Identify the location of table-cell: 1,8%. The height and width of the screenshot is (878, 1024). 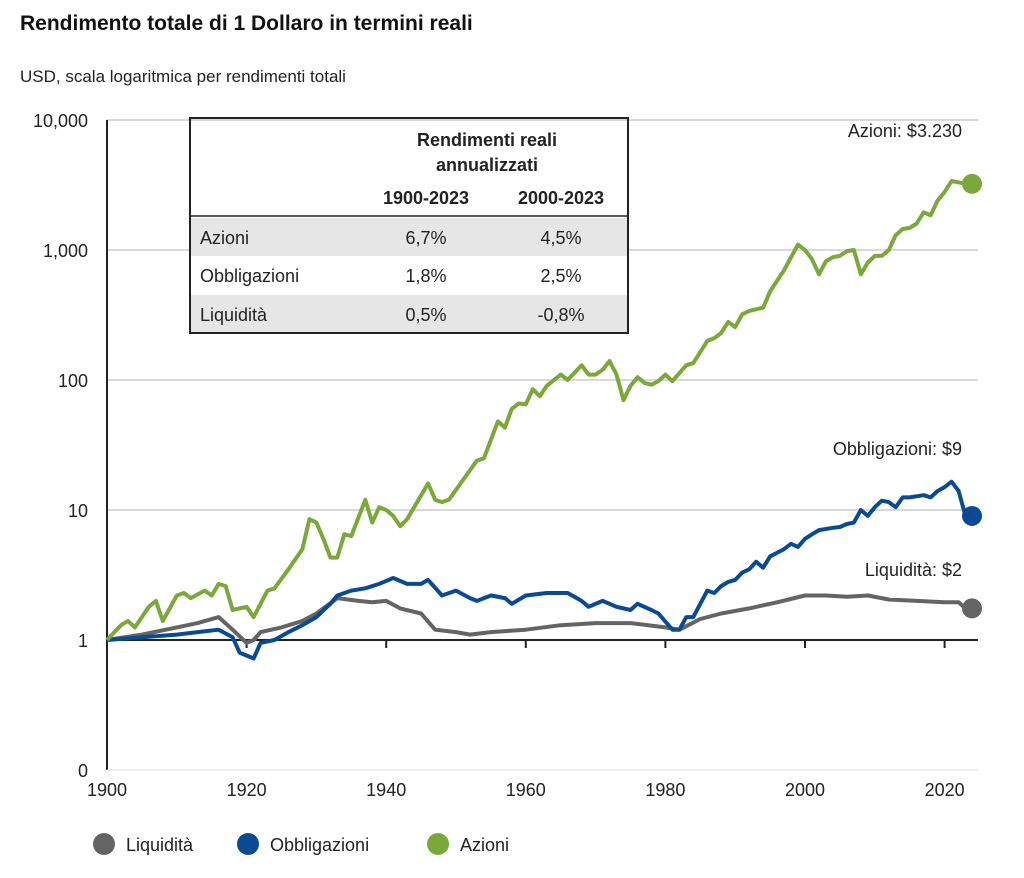
(425, 276).